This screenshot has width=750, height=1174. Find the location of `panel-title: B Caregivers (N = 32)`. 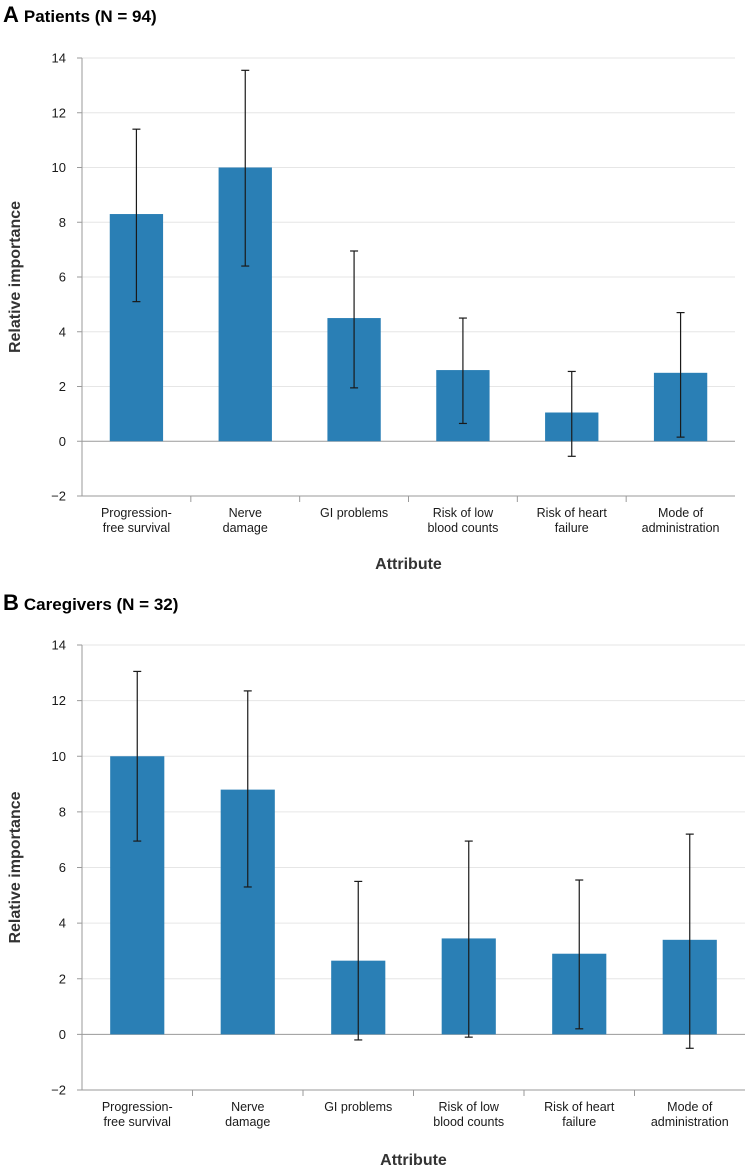

panel-title: B Caregivers (N = 32) is located at coordinates (90, 602).